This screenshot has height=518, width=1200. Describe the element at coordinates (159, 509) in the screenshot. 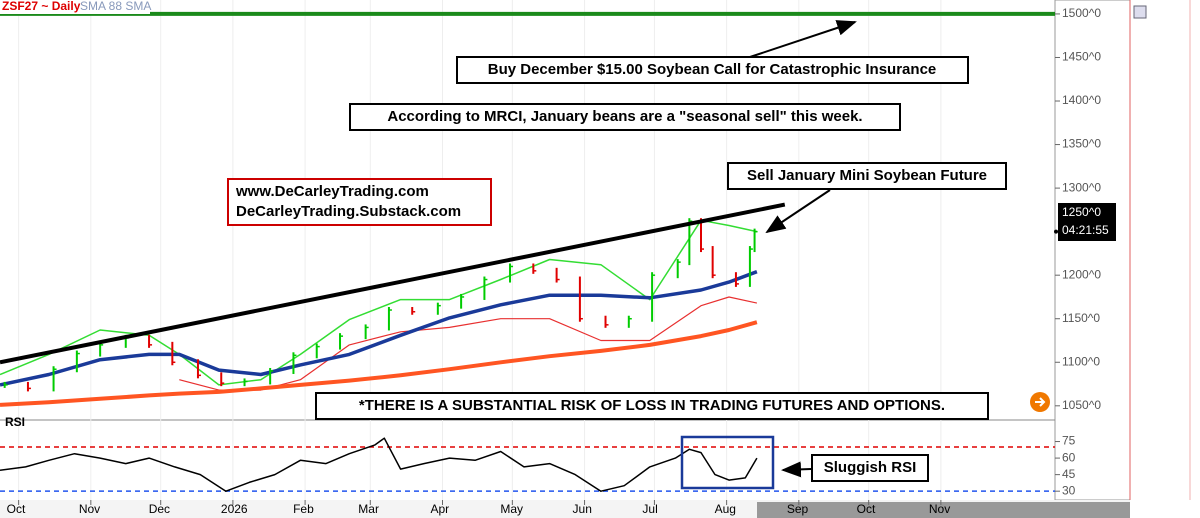

I see `x-tick-label: Dec` at that location.